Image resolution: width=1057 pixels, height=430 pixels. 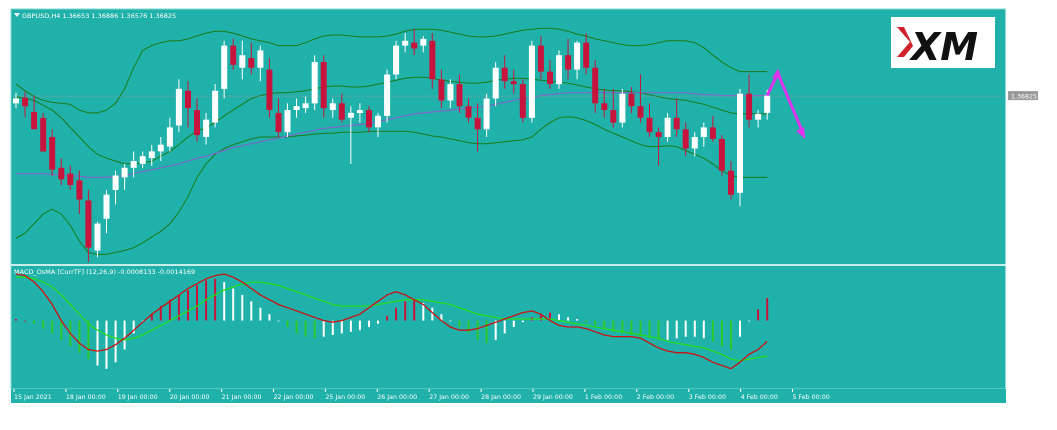 I want to click on indicator-tick-label: -0.00393, so click(x=1025, y=384).